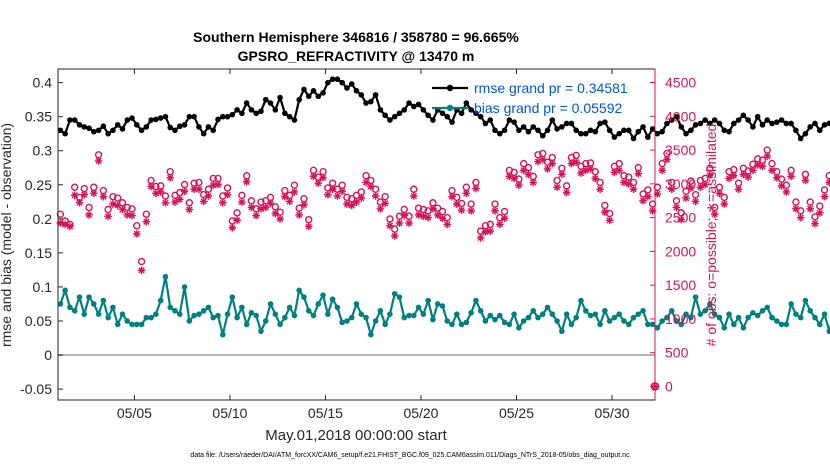 The height and width of the screenshot is (470, 830). I want to click on x-tick-label: 05/15, so click(325, 413).